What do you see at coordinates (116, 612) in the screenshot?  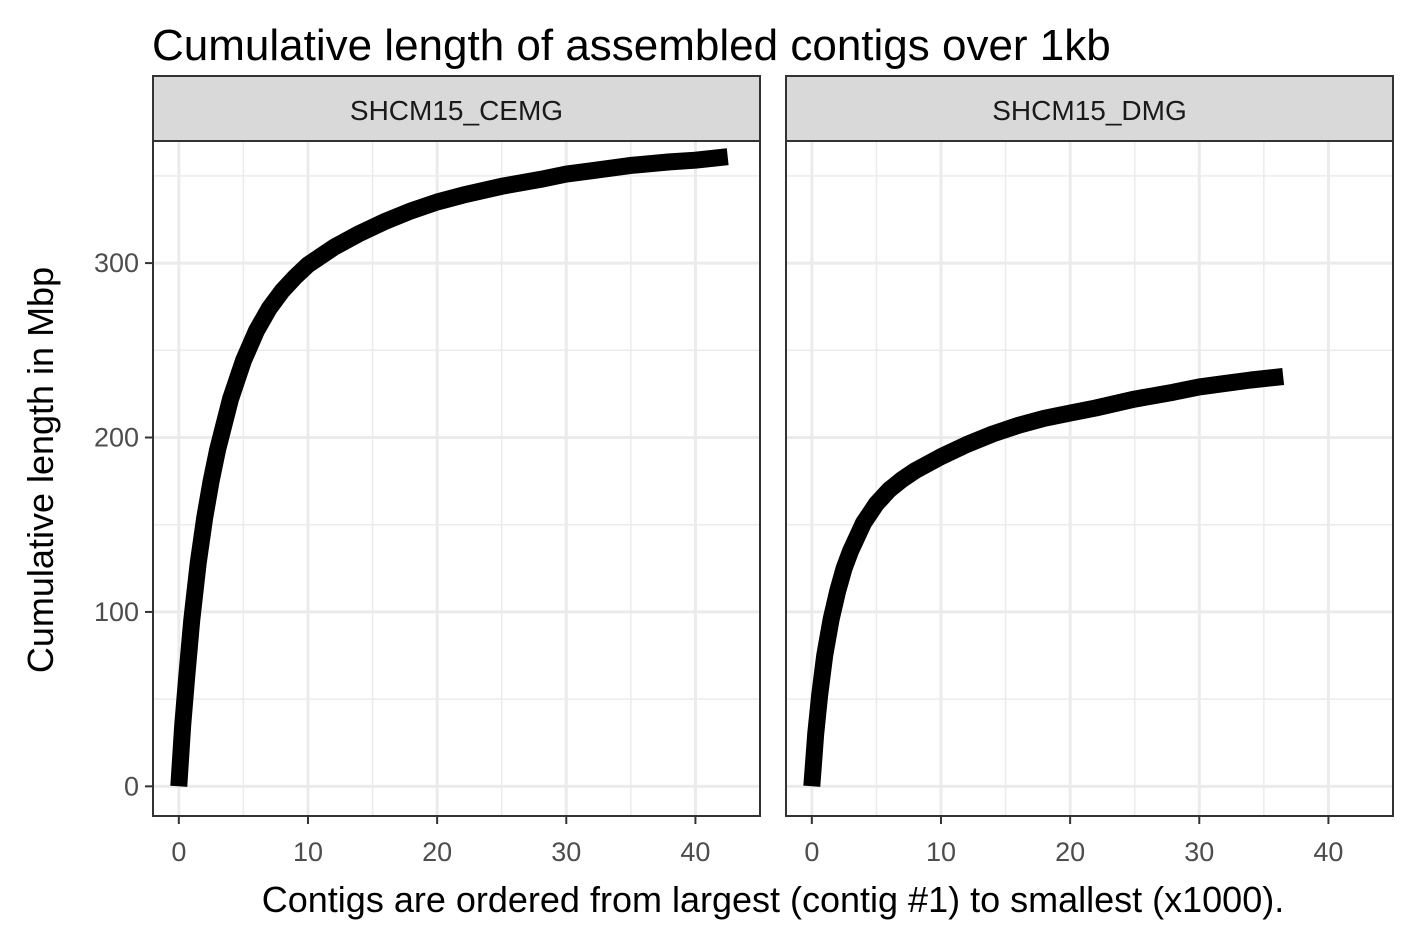 I see `y-tick-label: 100` at bounding box center [116, 612].